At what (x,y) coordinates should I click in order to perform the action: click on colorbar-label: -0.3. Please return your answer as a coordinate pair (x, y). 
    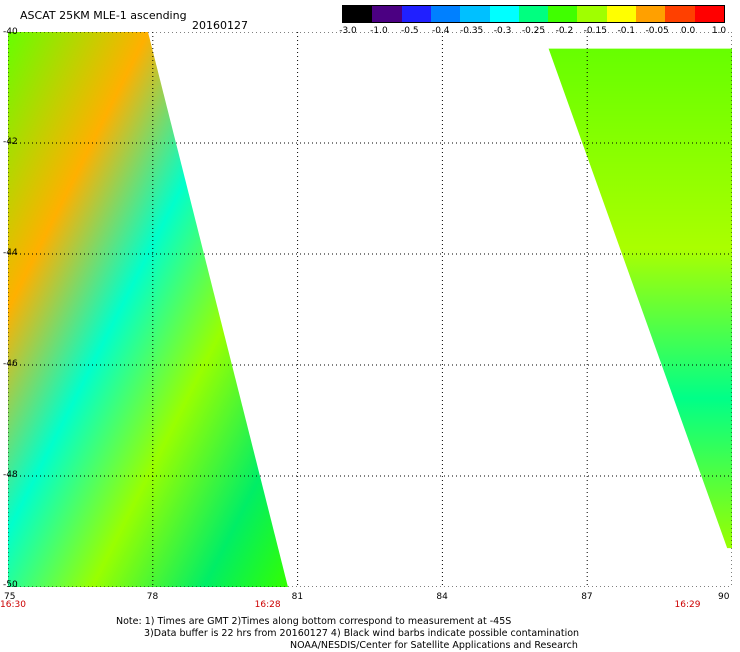
    Looking at the image, I should click on (502, 31).